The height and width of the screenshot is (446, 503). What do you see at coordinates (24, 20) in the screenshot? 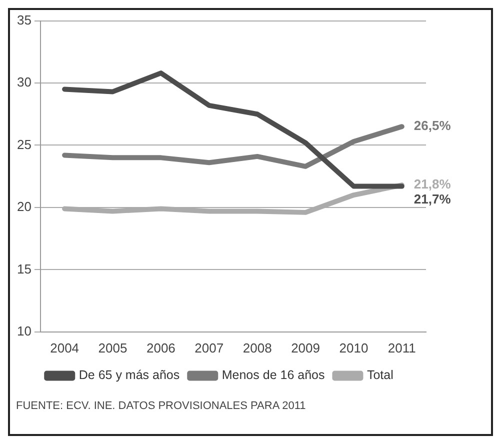
I see `y-tick-label: 35` at bounding box center [24, 20].